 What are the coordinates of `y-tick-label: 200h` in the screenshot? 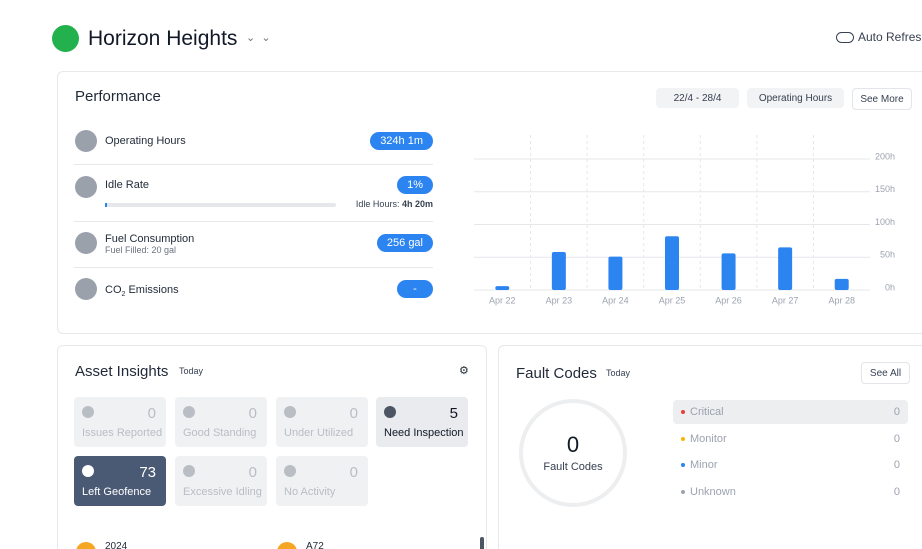 It's located at (885, 156).